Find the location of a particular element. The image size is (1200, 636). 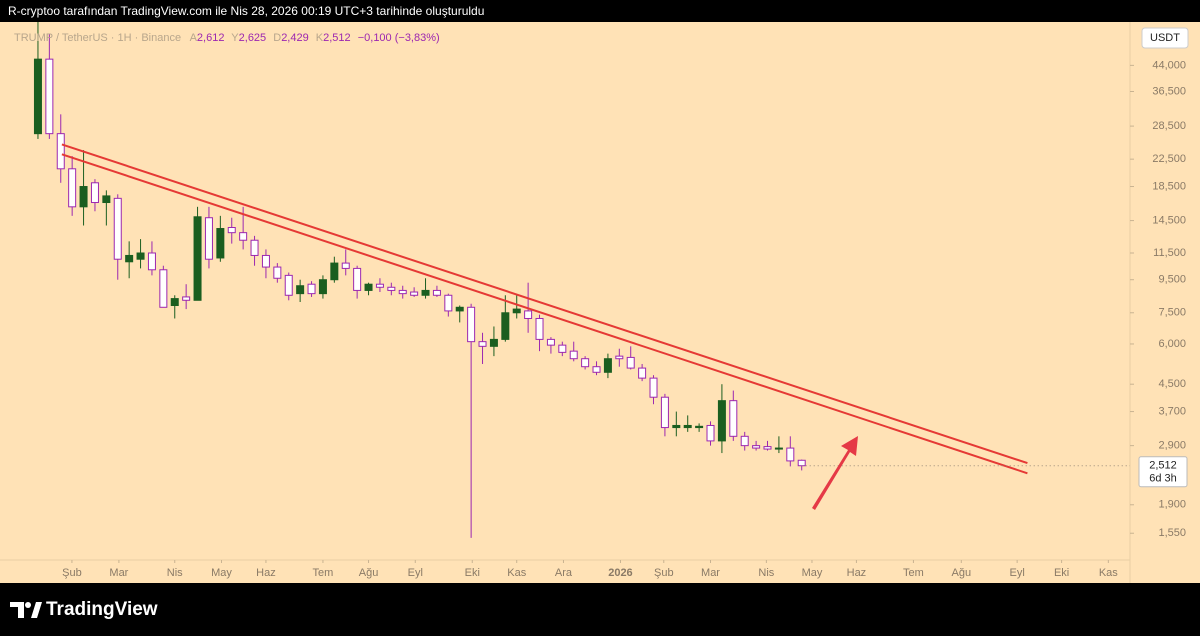

logo-mark is located at coordinates (36, 610).